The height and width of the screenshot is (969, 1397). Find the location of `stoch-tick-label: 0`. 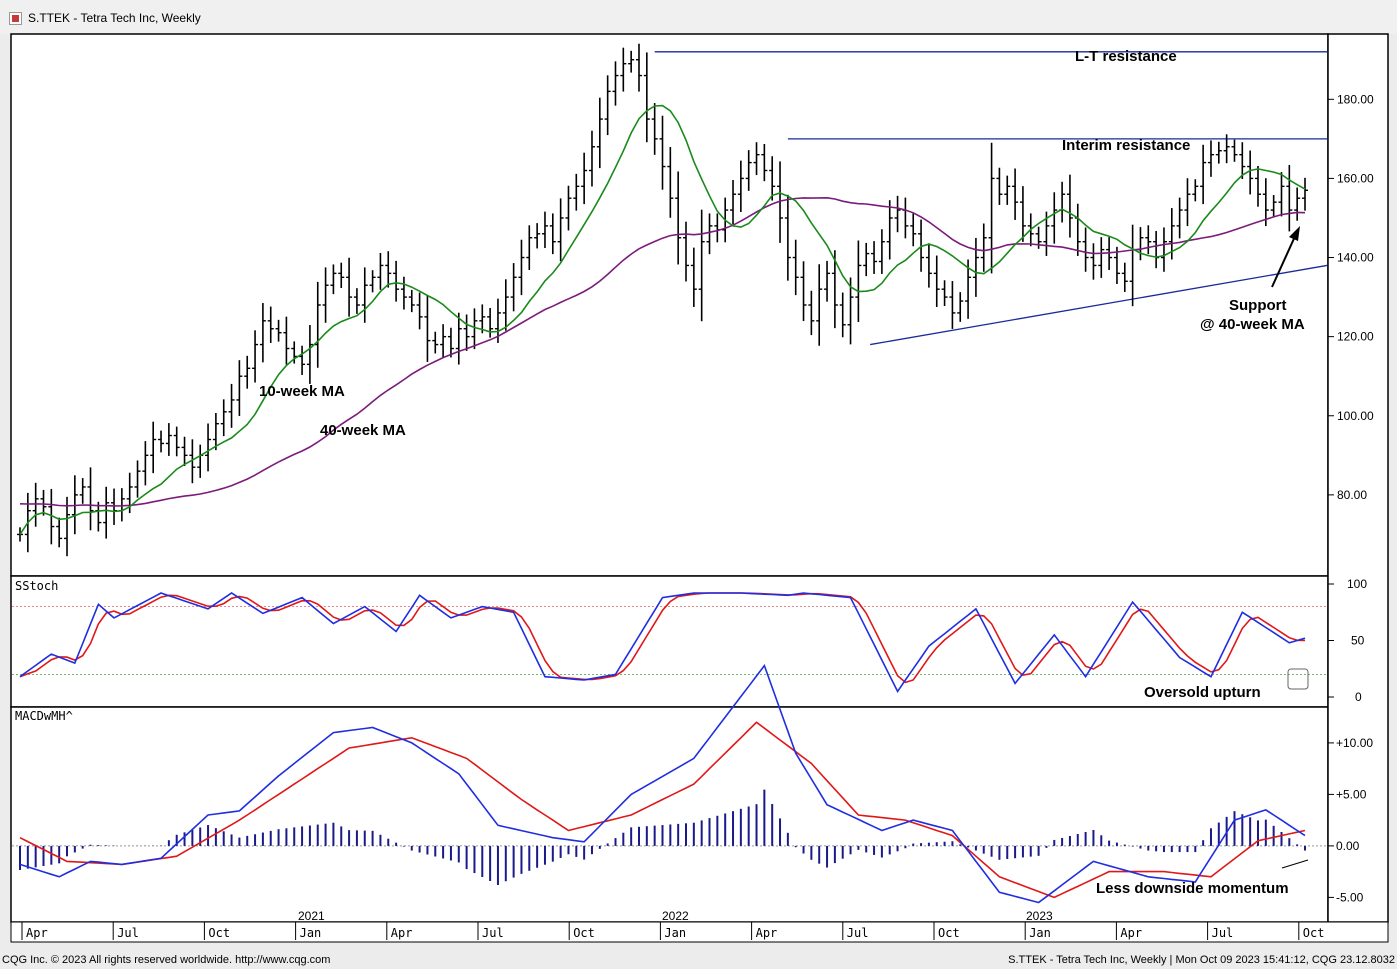

stoch-tick-label: 0 is located at coordinates (1358, 697).